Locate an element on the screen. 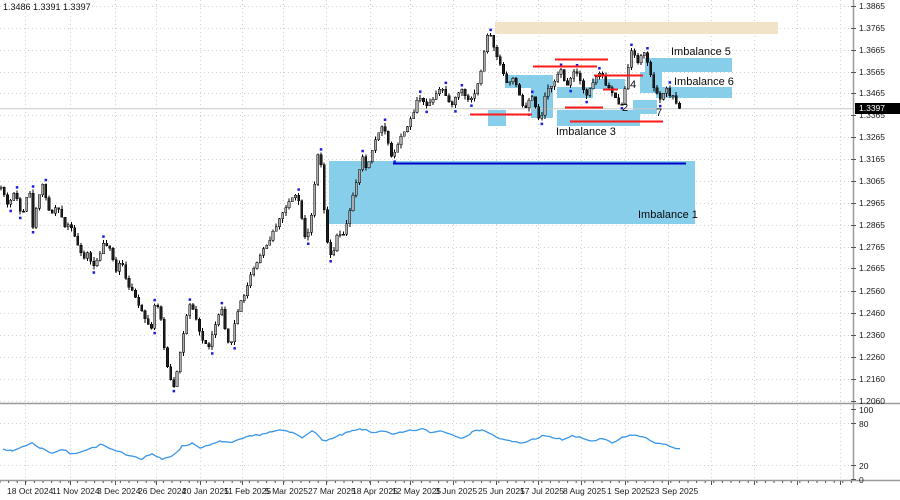 The image size is (900, 500). annotation-label-4: 4 is located at coordinates (633, 85).